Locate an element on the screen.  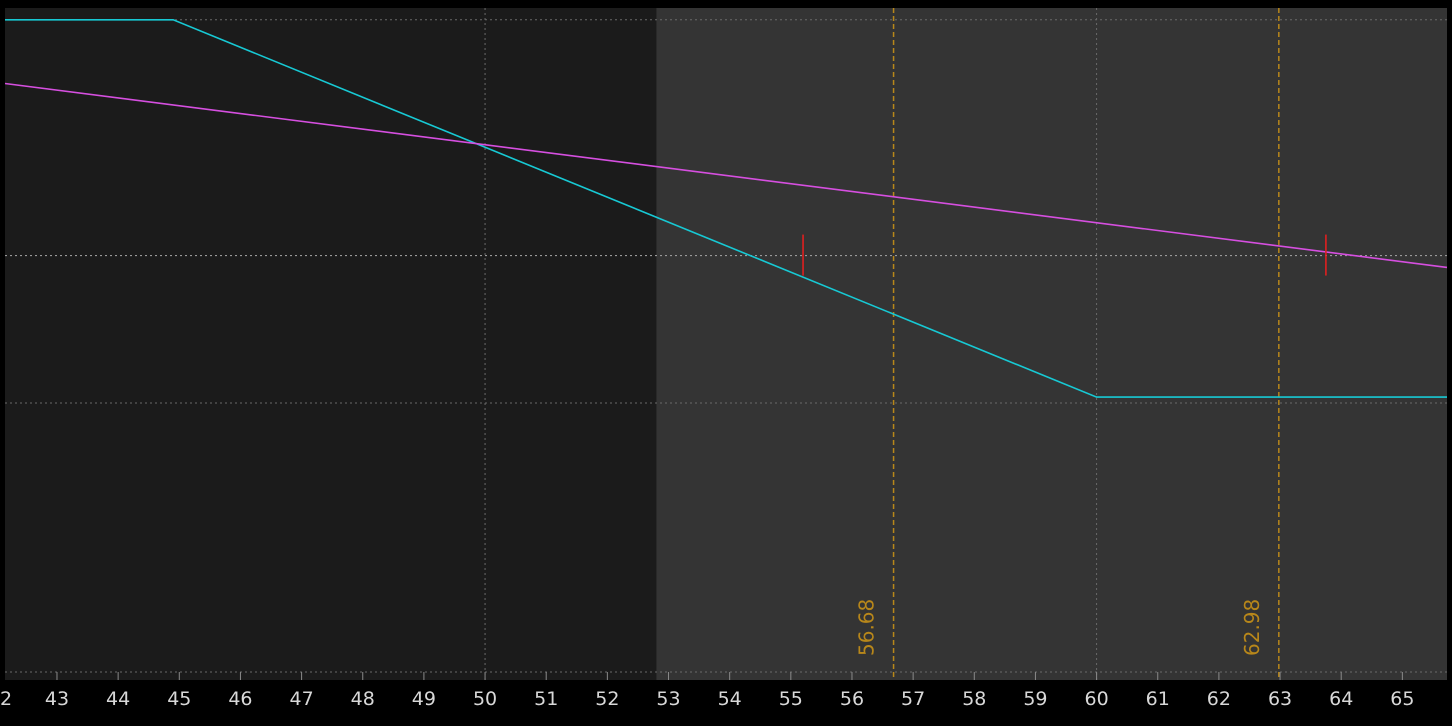
x-tick-label: 51 is located at coordinates (546, 699).